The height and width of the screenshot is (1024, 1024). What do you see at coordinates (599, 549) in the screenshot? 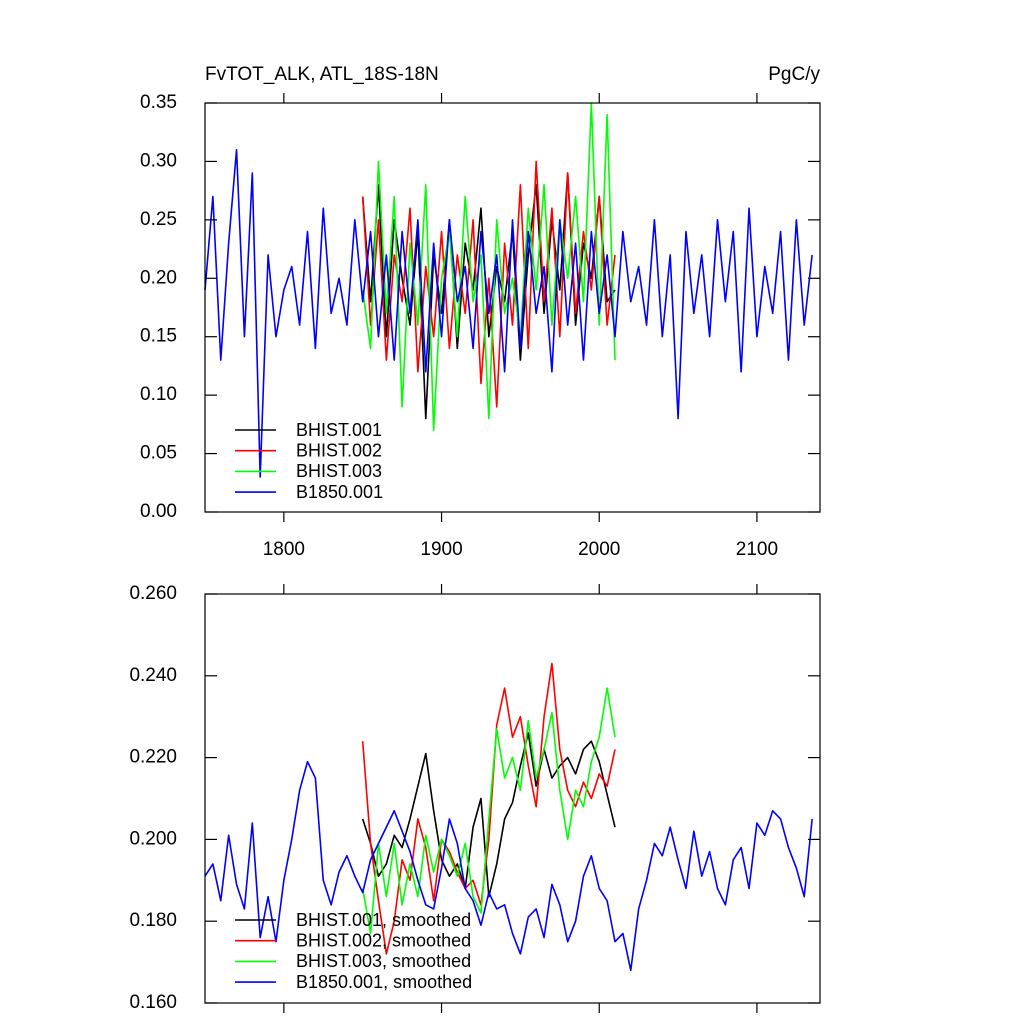
I see `x-tick-label: 2000` at bounding box center [599, 549].